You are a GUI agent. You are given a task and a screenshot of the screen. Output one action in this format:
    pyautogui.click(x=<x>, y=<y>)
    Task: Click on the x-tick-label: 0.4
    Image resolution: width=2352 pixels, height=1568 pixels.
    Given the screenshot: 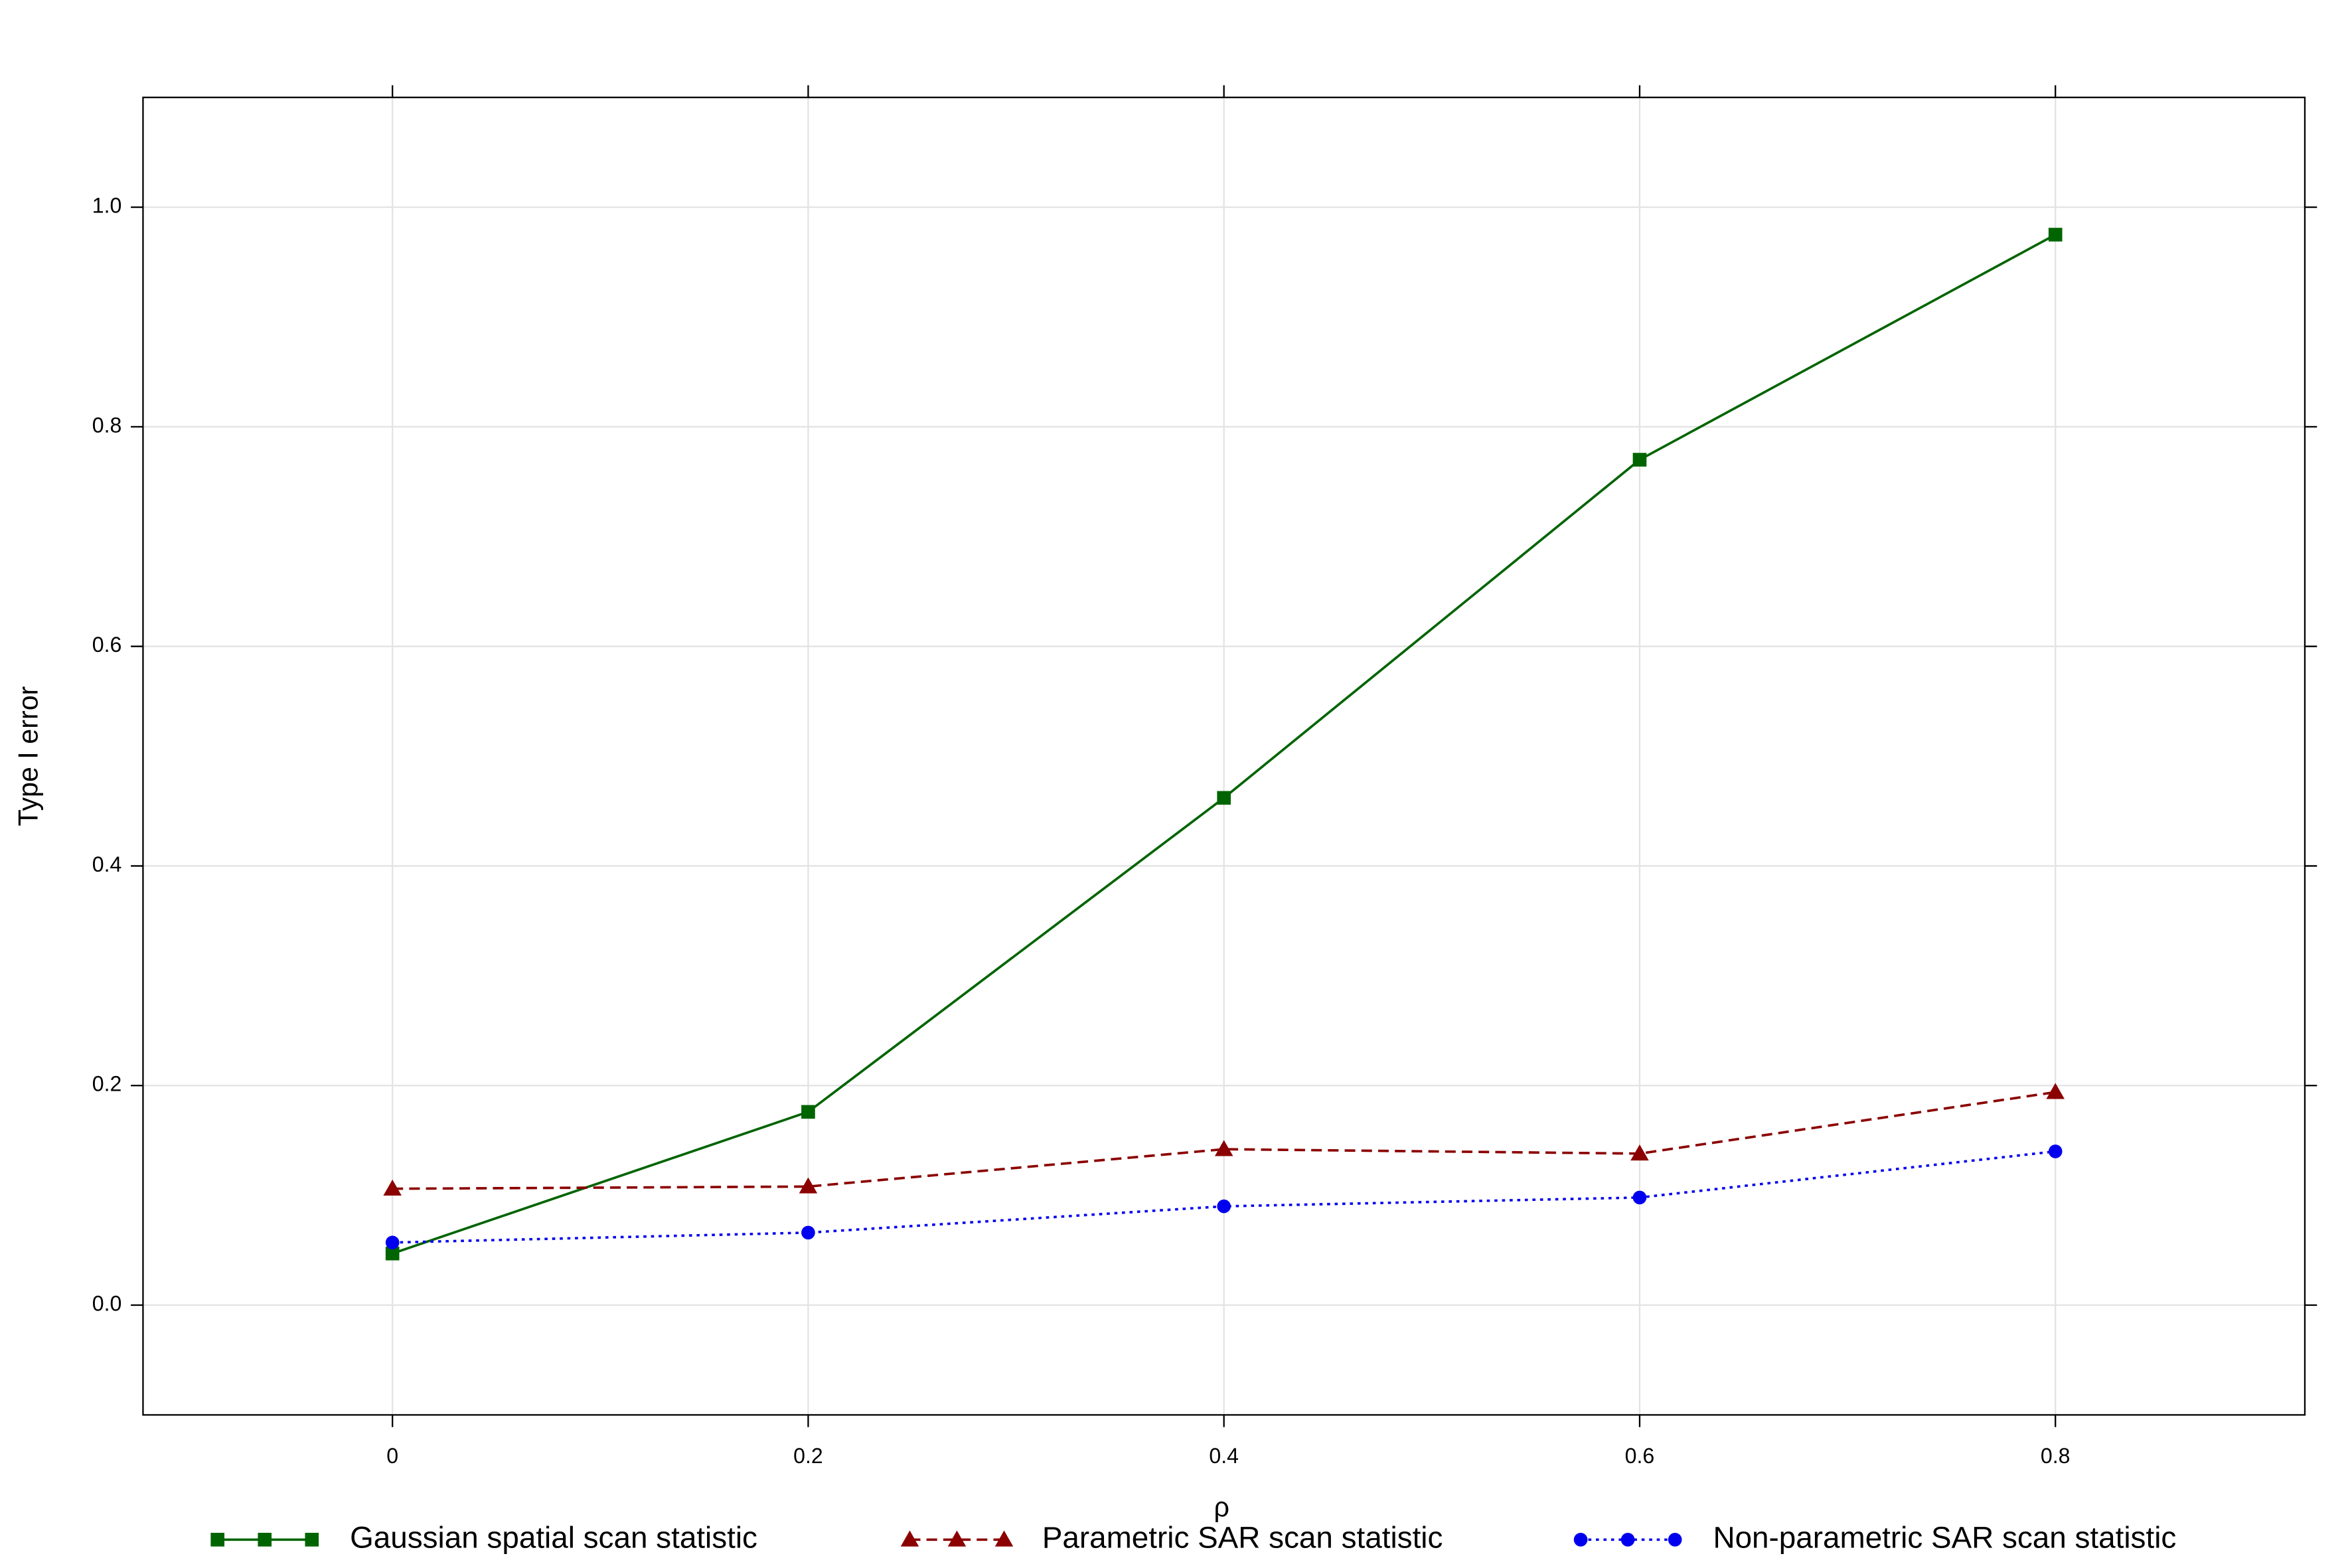 What is the action you would take?
    pyautogui.click(x=1224, y=1456)
    